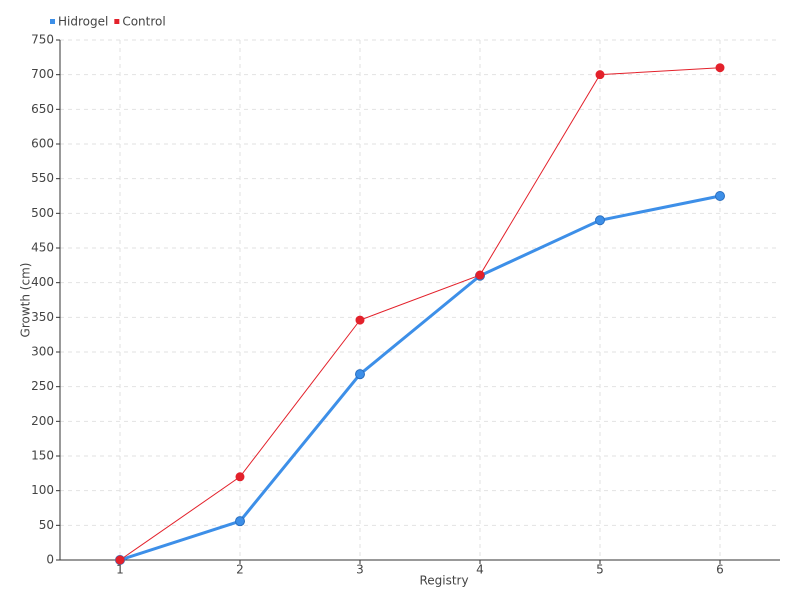  Describe the element at coordinates (360, 570) in the screenshot. I see `x-tick-label: 3` at that location.